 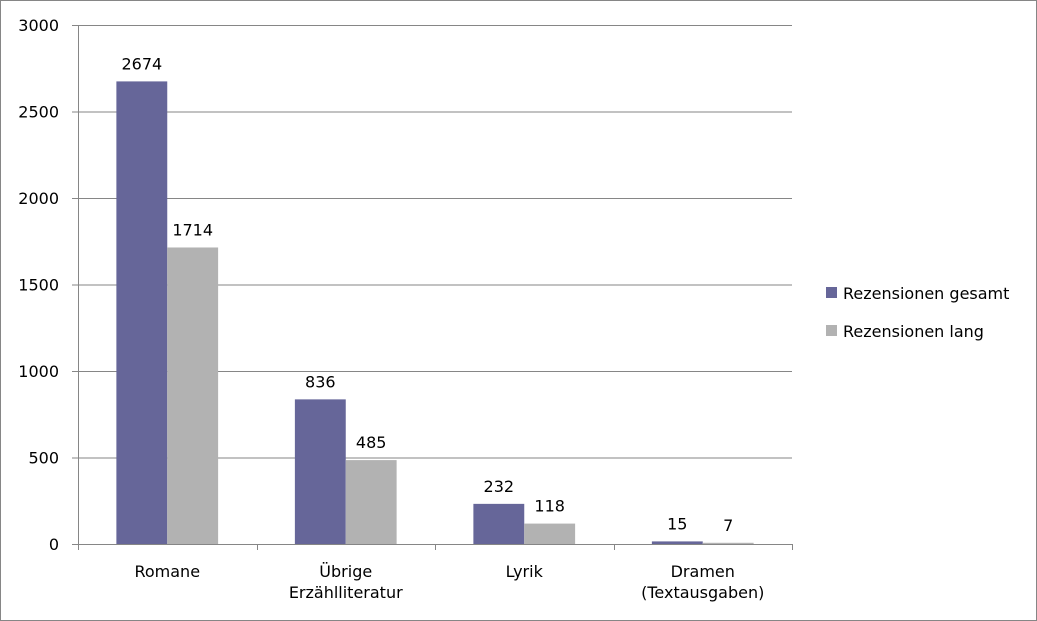 I want to click on y-tick-label: 1500, so click(x=38, y=285).